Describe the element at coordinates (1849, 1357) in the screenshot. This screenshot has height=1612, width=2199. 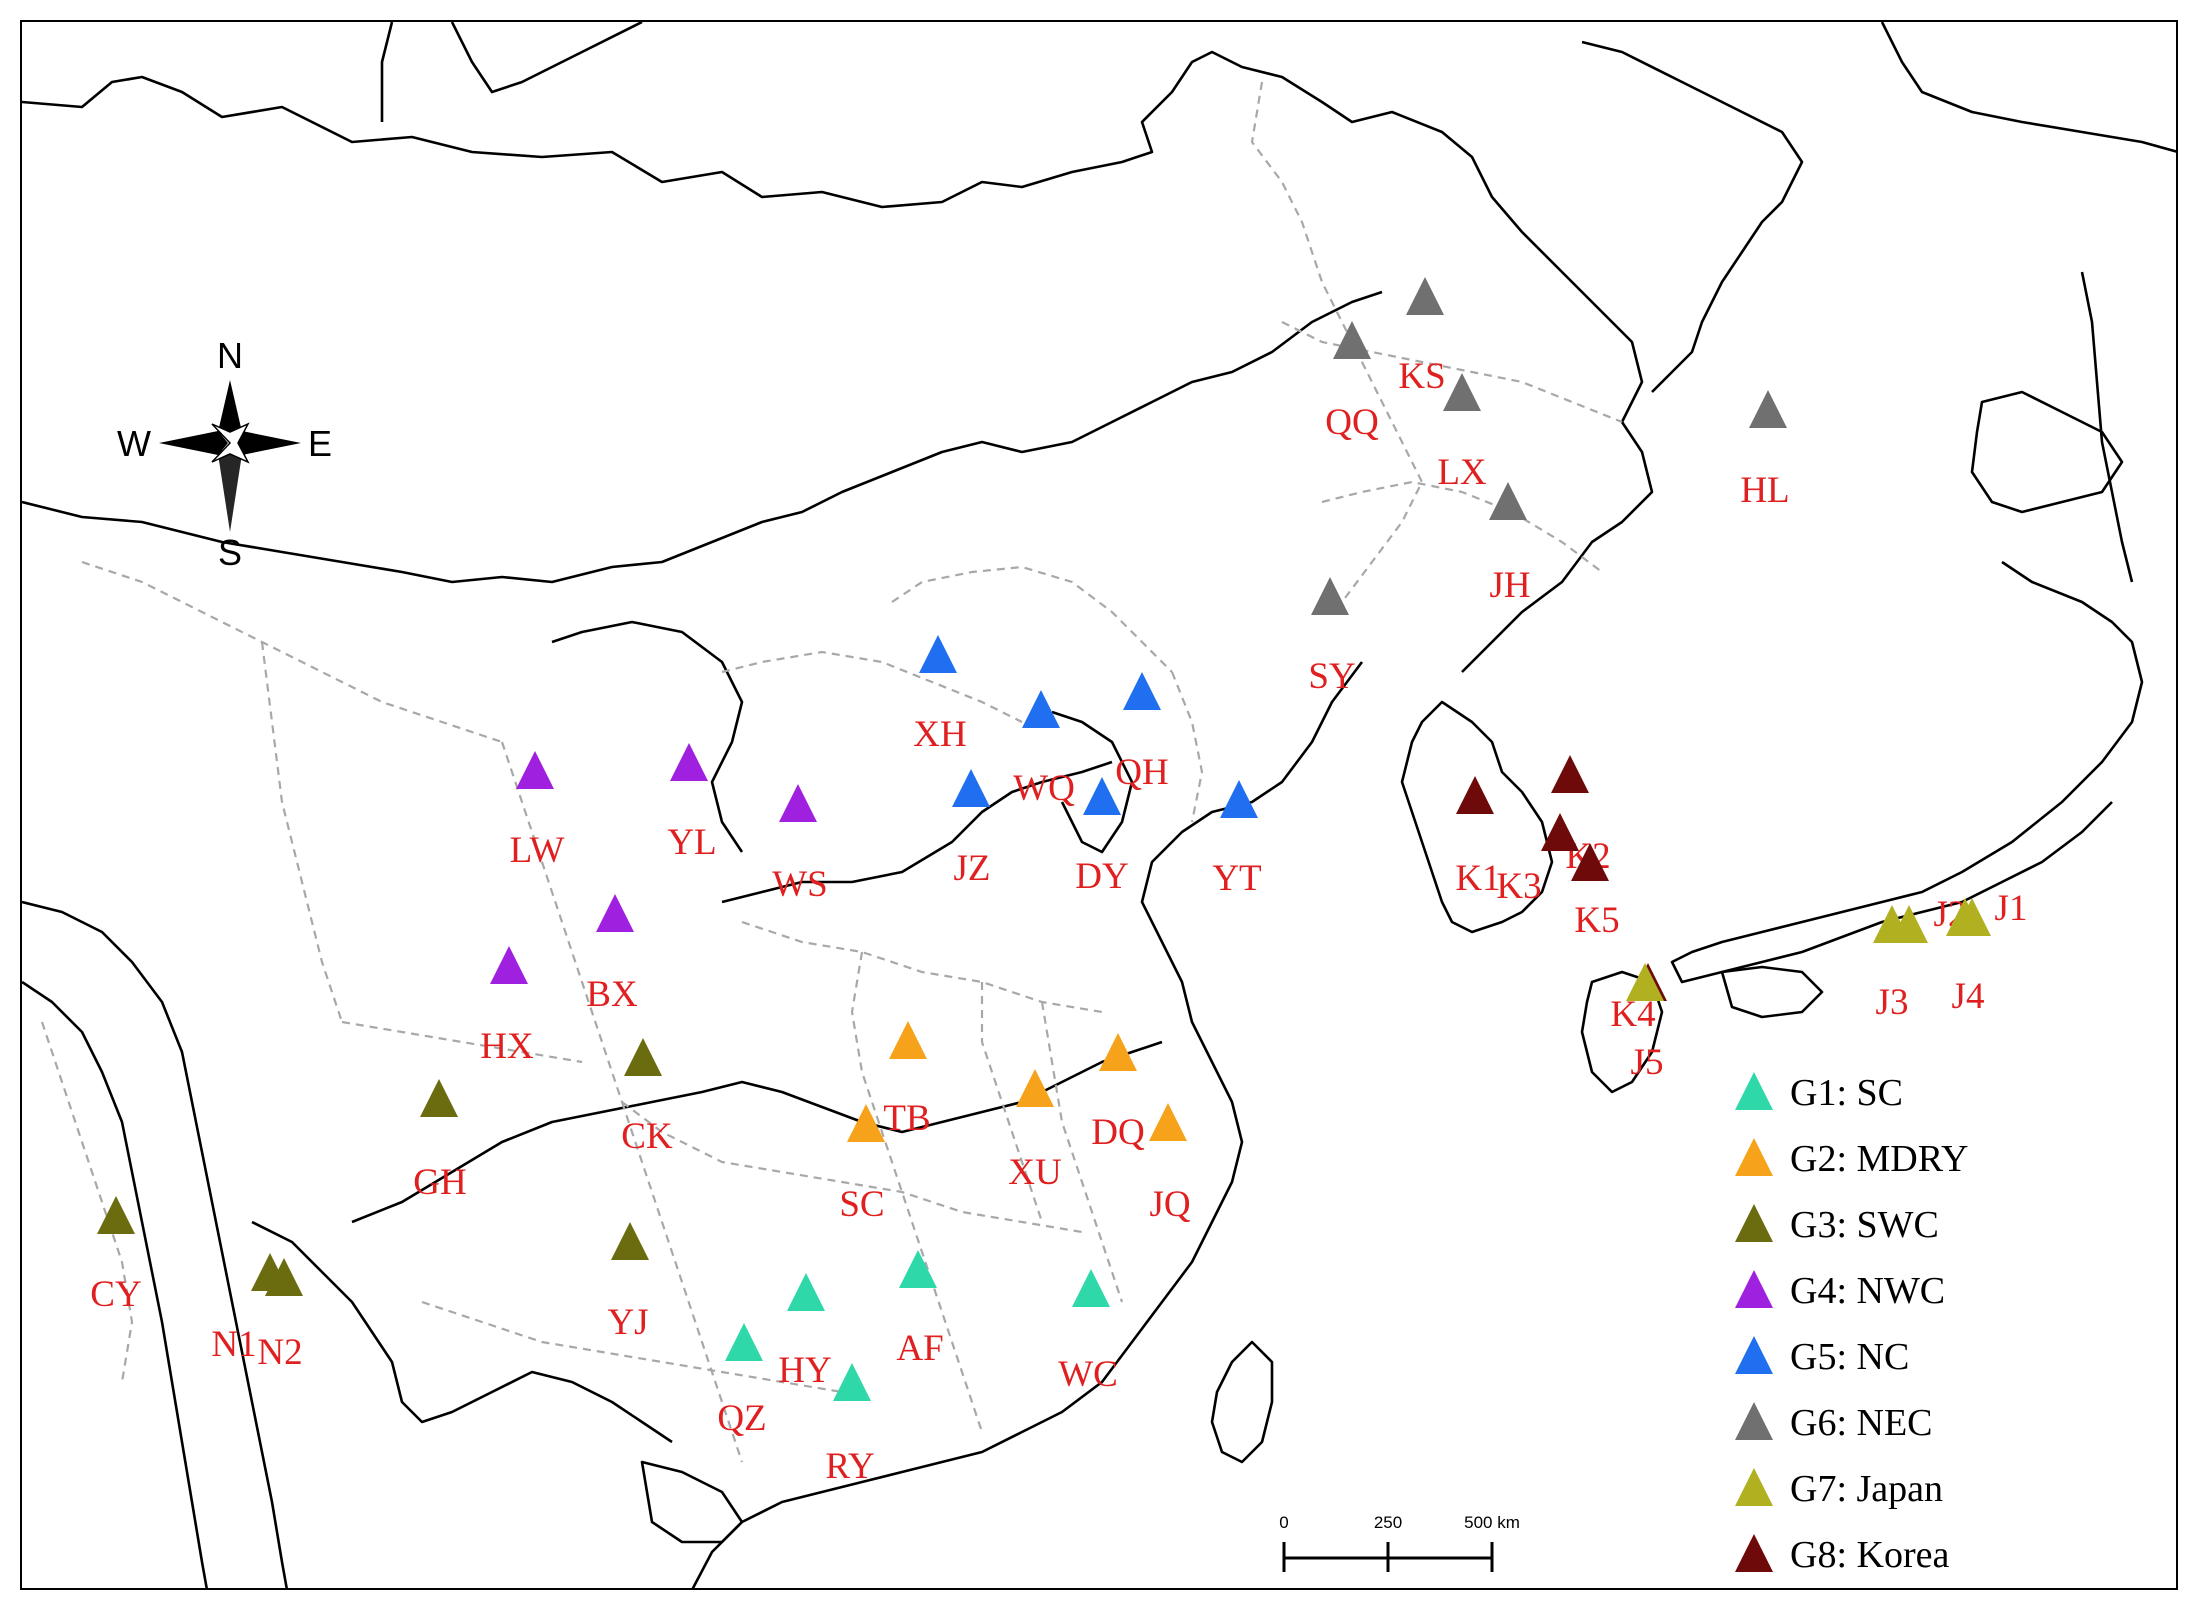
I see `legend-label-g5: G5: NC` at that location.